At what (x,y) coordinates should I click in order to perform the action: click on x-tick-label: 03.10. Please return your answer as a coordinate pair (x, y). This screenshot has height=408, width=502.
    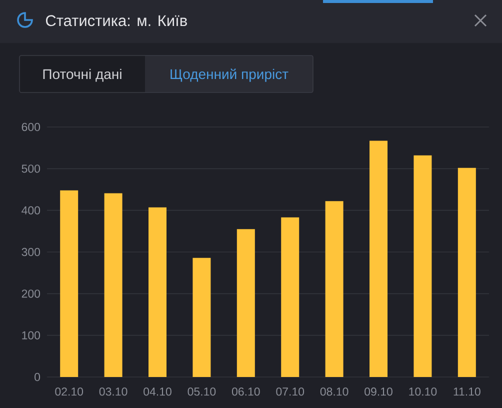
    Looking at the image, I should click on (113, 392).